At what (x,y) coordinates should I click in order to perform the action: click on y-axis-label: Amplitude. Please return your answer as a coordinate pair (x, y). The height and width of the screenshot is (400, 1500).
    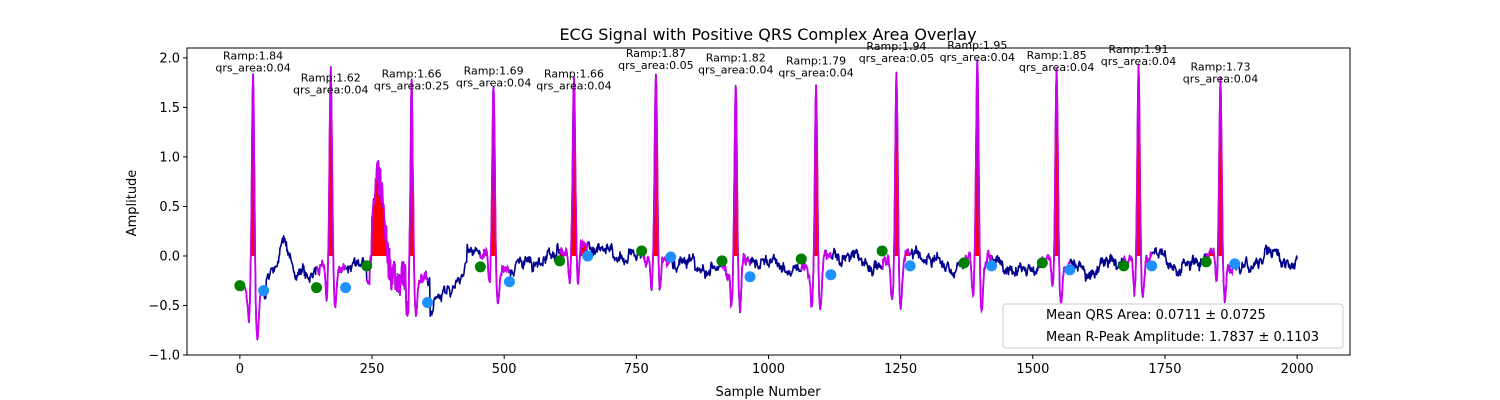
    Looking at the image, I should click on (132, 203).